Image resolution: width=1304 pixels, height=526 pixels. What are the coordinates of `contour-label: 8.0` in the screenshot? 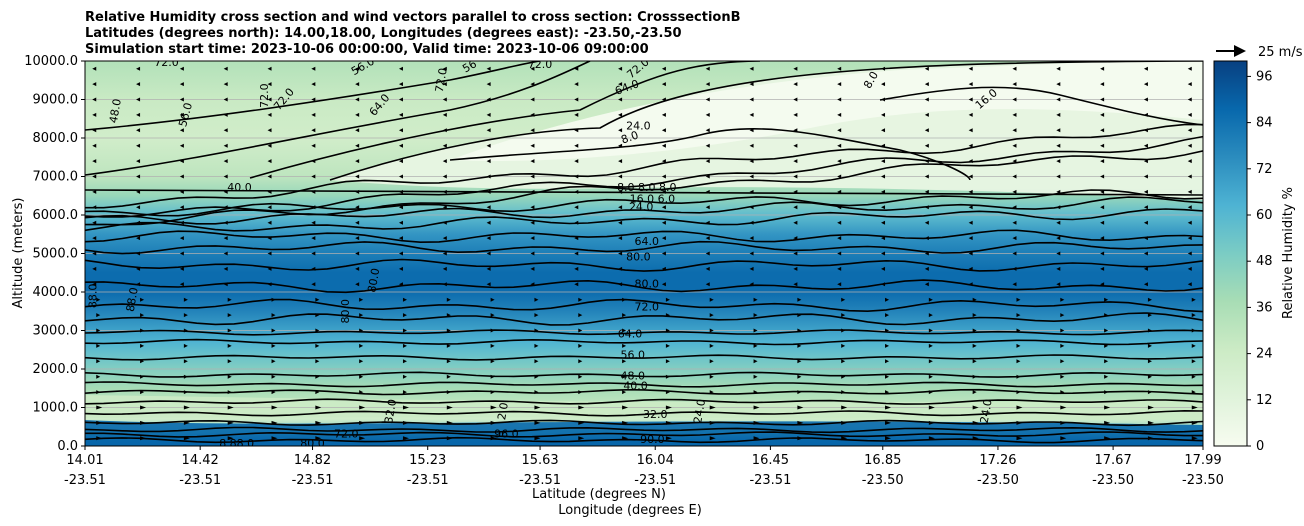 It's located at (629, 137).